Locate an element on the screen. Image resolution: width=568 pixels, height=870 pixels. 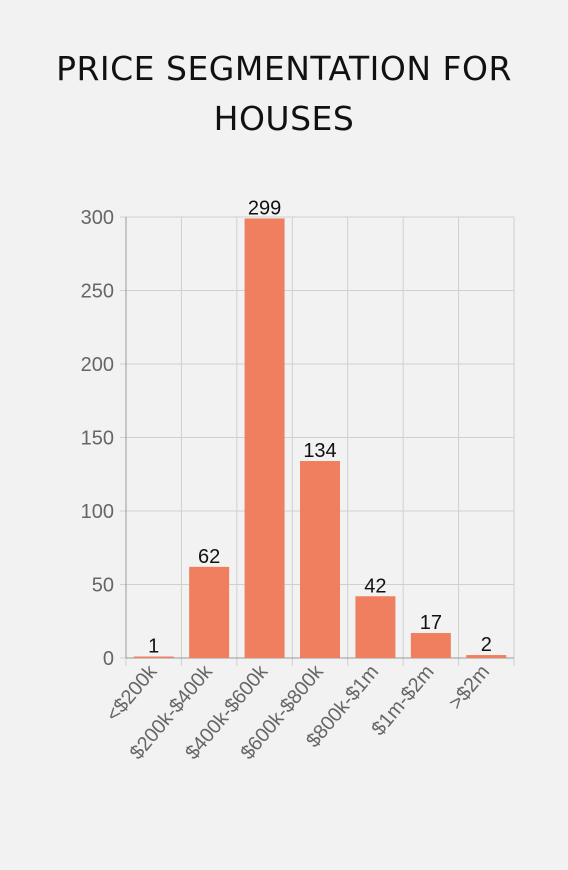
y-tick-label: 250 is located at coordinates (97, 292).